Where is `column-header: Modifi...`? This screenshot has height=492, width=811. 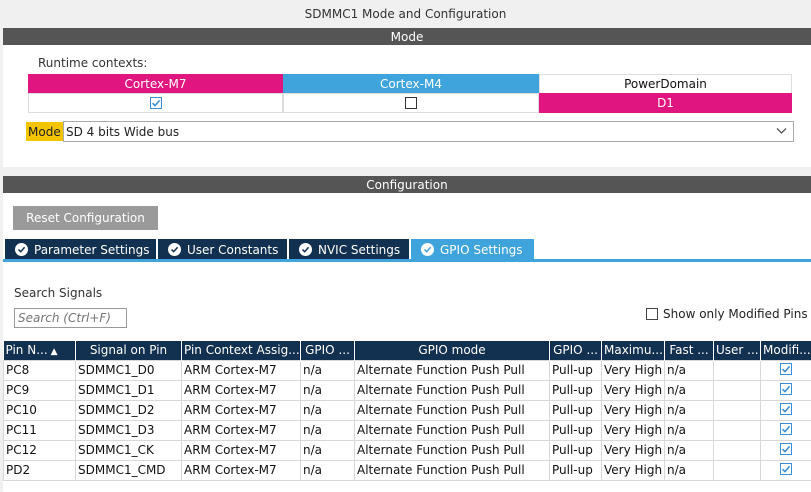
column-header: Modifi... is located at coordinates (785, 350).